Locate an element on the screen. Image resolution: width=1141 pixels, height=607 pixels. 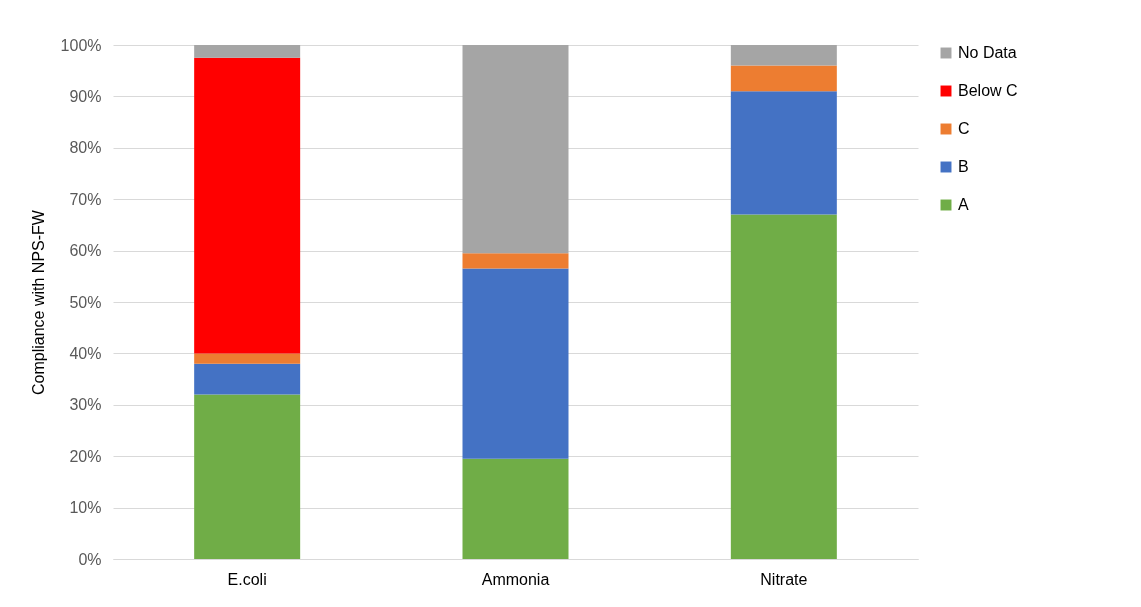
y-tick-label: 70% is located at coordinates (85, 199).